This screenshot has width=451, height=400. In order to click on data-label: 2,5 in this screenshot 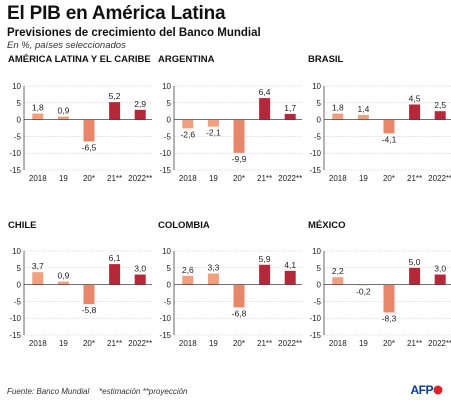, I will do `click(440, 105)`.